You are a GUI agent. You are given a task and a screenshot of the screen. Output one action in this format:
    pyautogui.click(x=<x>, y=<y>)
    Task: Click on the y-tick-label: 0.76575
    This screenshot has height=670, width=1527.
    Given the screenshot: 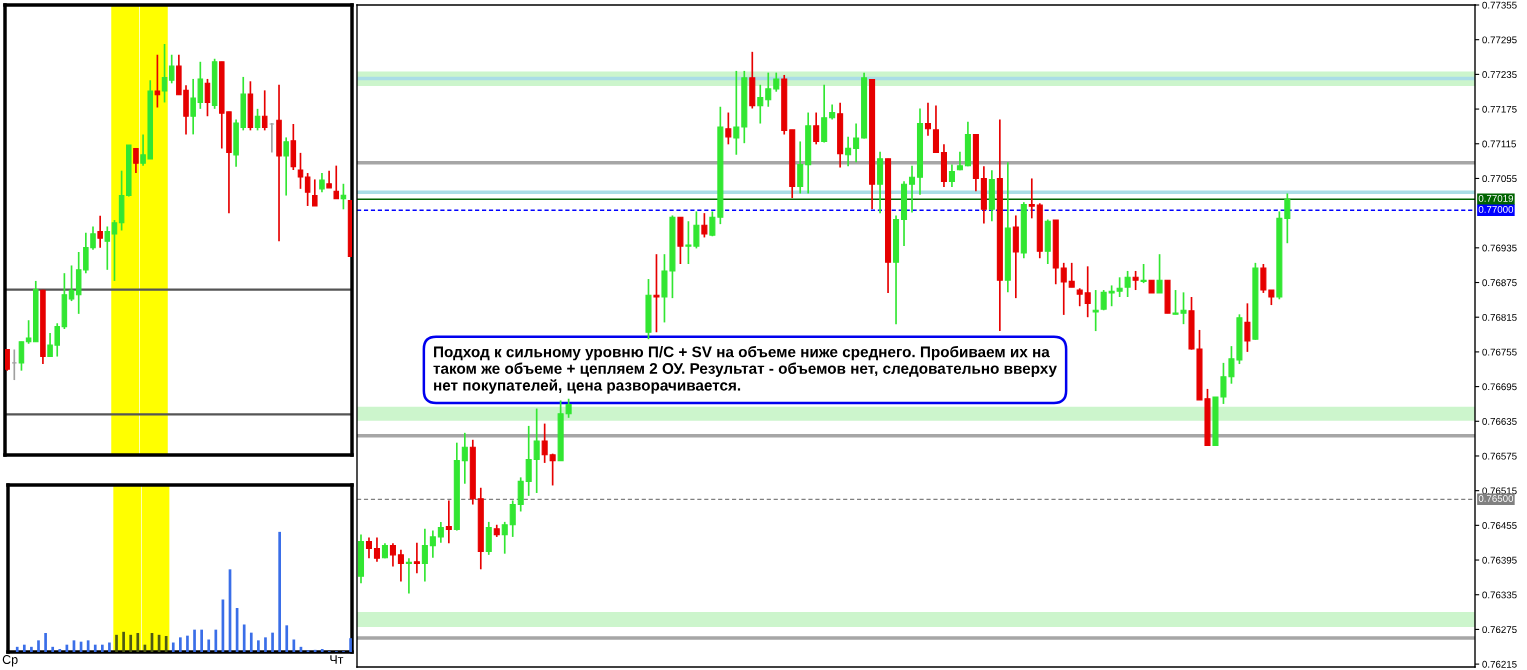 What is the action you would take?
    pyautogui.click(x=1499, y=456)
    